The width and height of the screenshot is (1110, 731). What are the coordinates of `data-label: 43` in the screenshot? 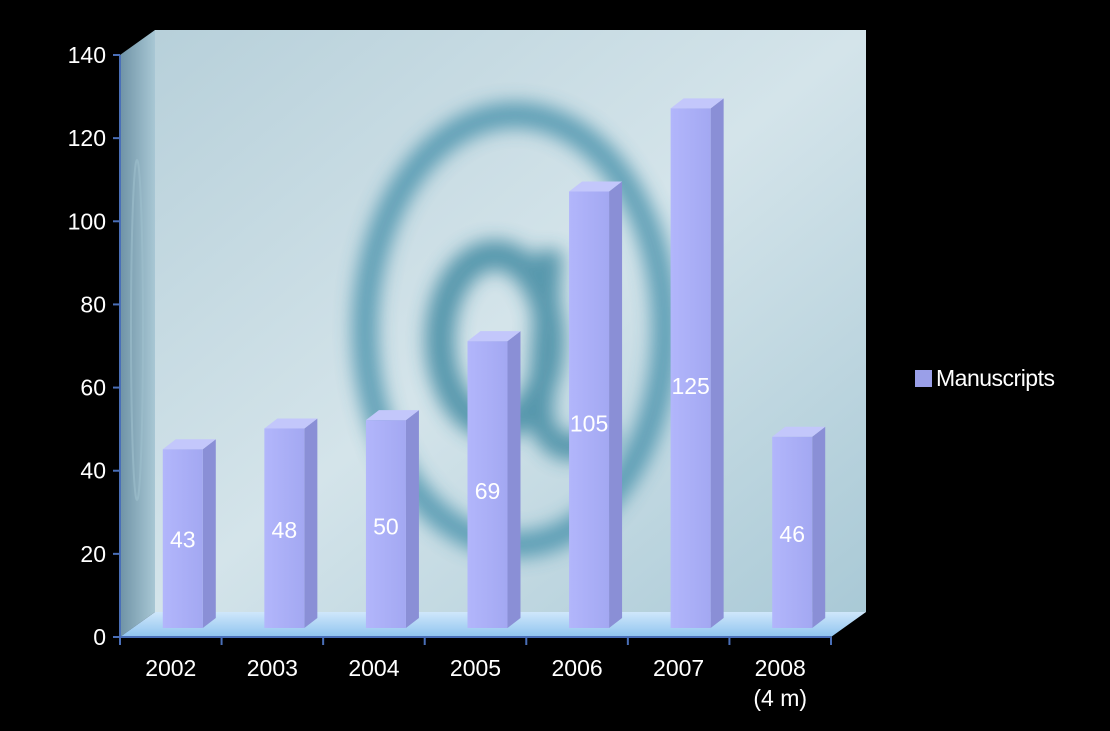 It's located at (183, 540).